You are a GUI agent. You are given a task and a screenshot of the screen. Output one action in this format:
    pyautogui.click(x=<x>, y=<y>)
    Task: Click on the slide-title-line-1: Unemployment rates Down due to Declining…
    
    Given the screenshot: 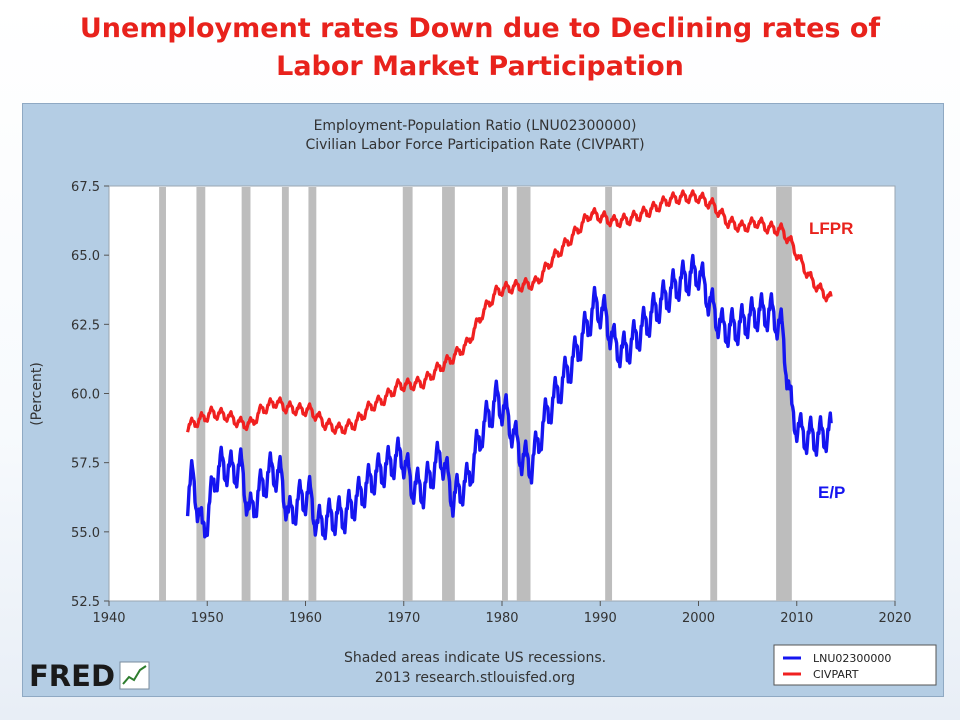 What is the action you would take?
    pyautogui.click(x=480, y=28)
    